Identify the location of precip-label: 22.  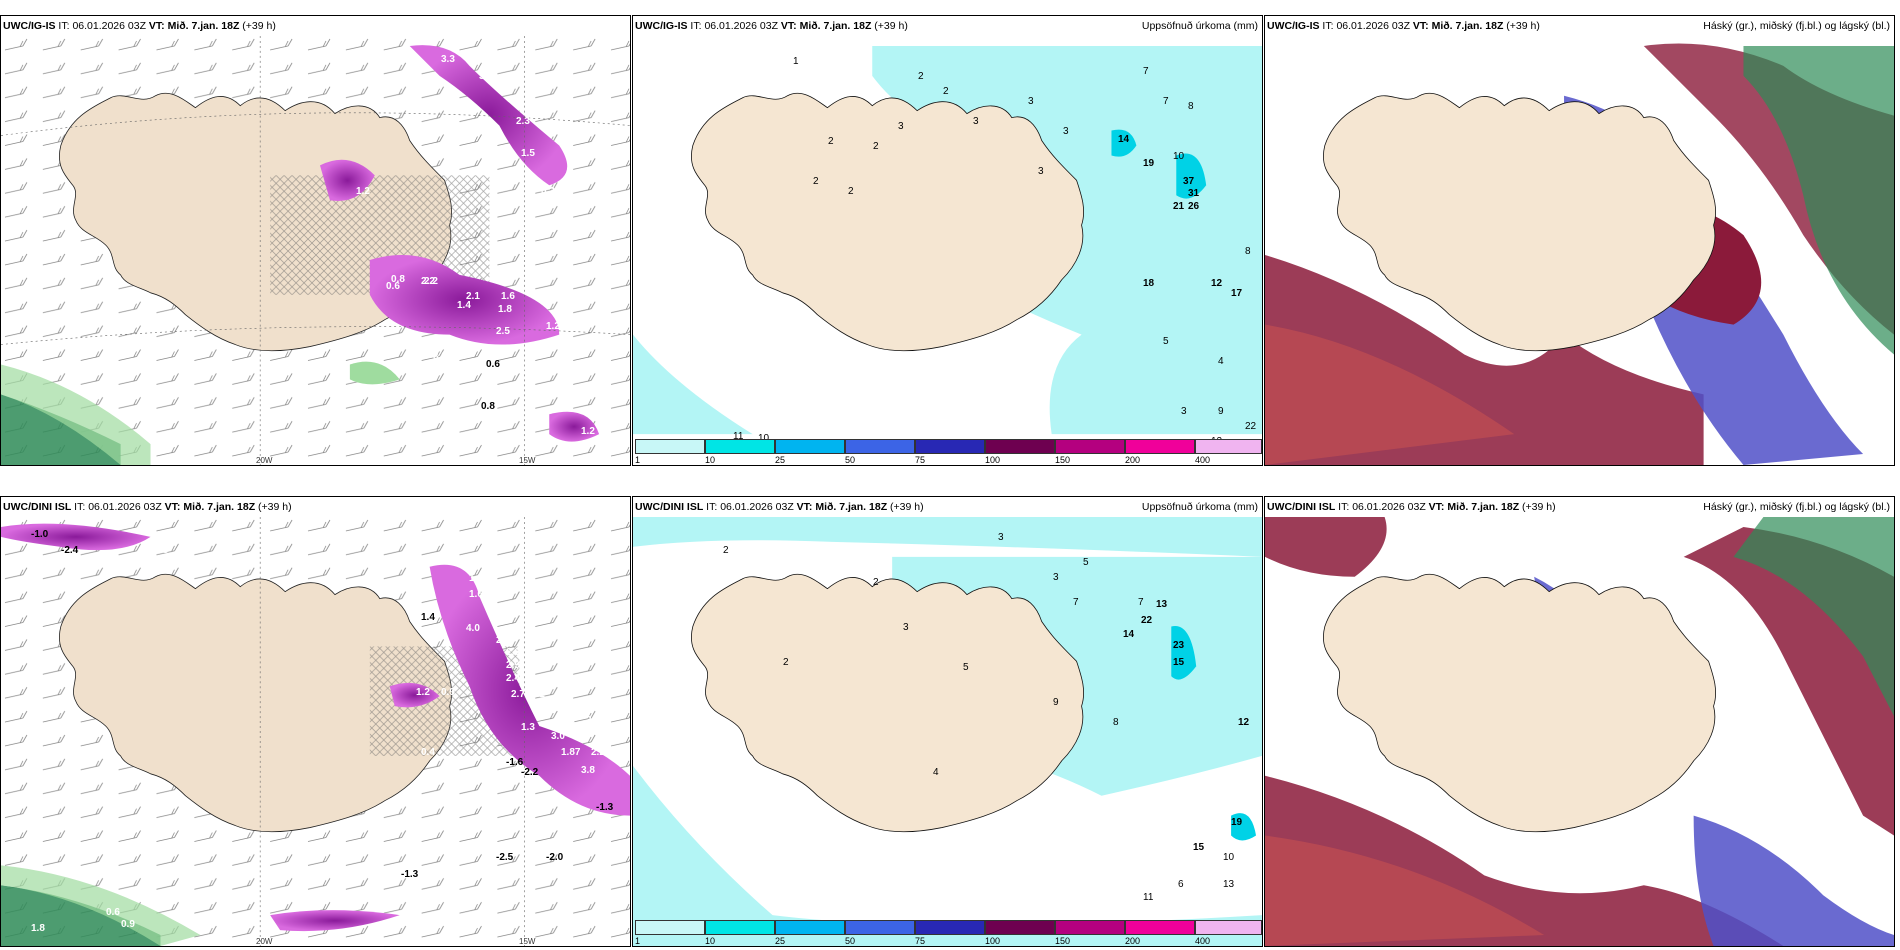
(1251, 426).